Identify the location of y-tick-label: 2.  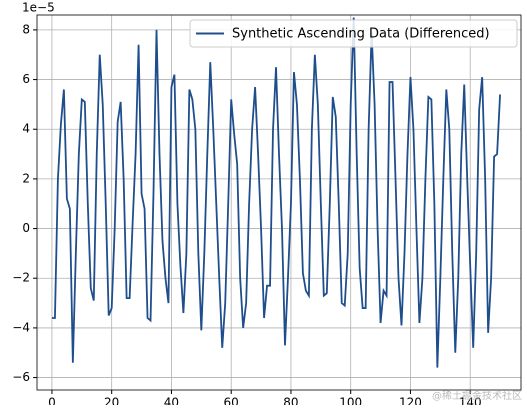
(26, 178).